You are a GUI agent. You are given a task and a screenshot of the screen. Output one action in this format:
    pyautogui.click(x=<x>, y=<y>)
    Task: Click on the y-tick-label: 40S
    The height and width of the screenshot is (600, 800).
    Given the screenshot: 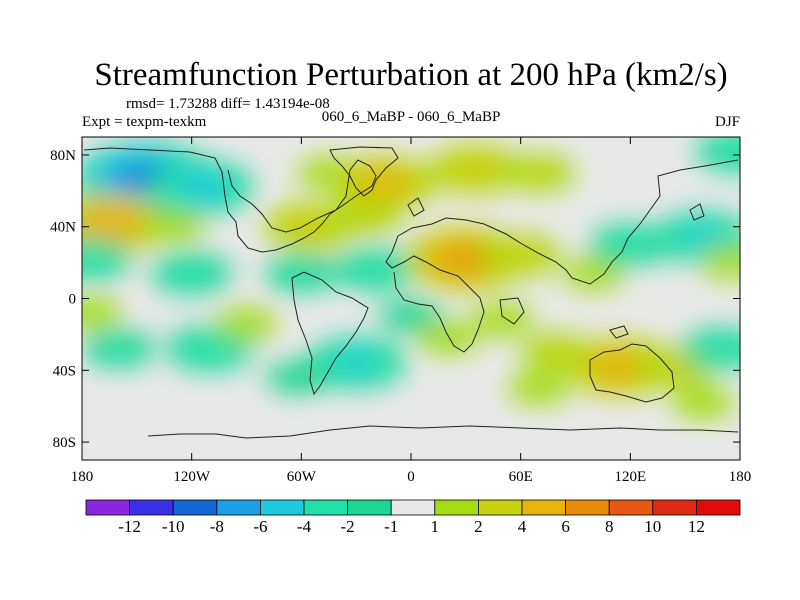 What is the action you would take?
    pyautogui.click(x=64, y=371)
    